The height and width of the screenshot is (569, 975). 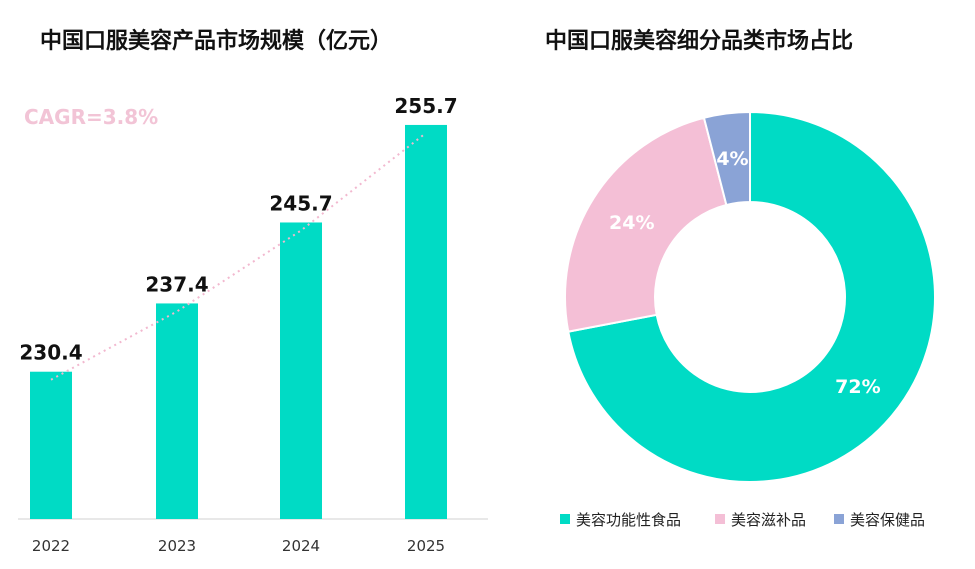 I want to click on legend-label: 美容滋补品, so click(x=768, y=520).